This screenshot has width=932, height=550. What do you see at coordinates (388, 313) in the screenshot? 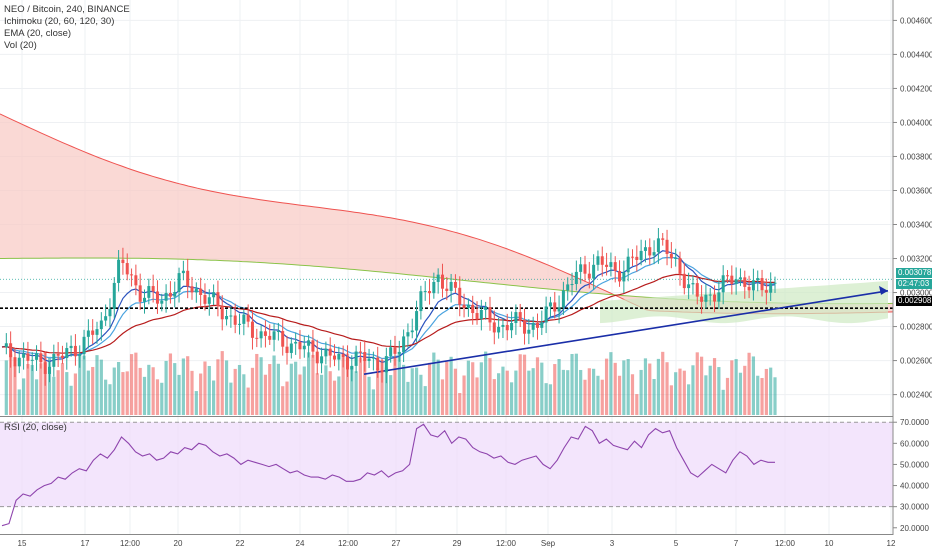
I see `kijun-line` at bounding box center [388, 313].